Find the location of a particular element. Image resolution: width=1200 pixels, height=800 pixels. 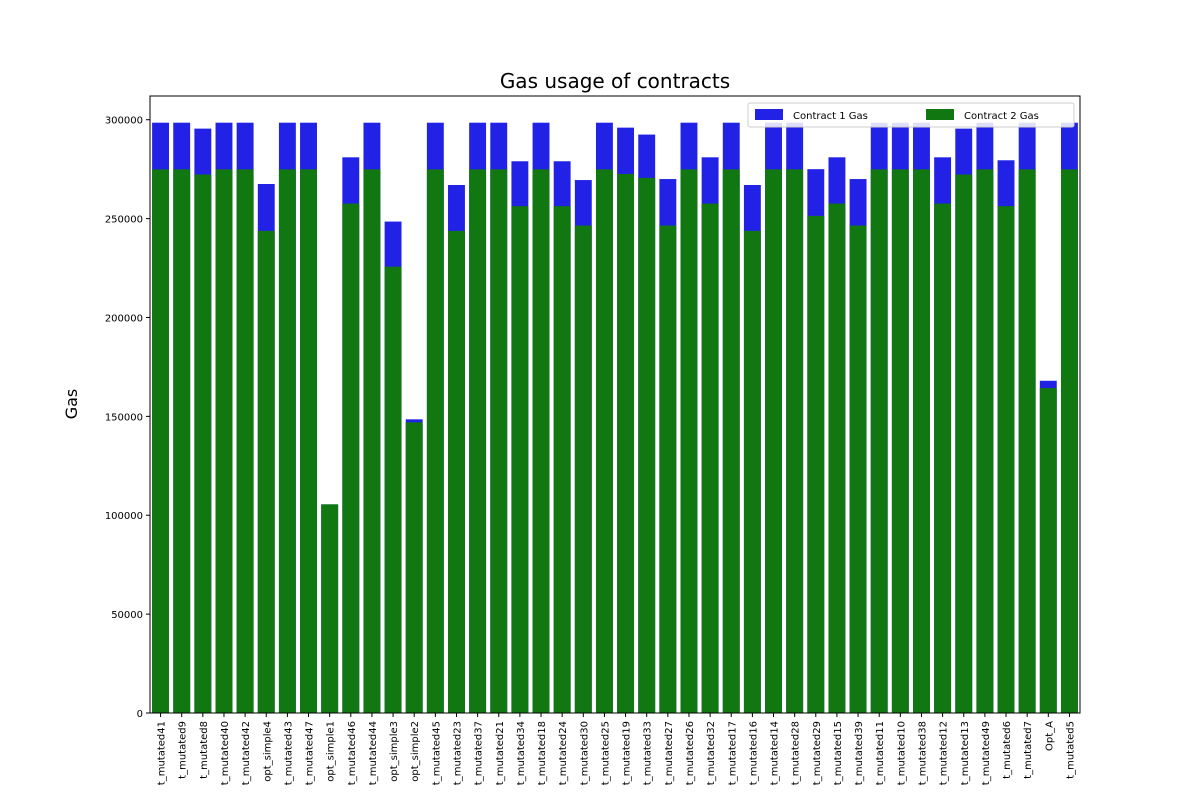

y-tick-label: 250000 is located at coordinates (124, 220).